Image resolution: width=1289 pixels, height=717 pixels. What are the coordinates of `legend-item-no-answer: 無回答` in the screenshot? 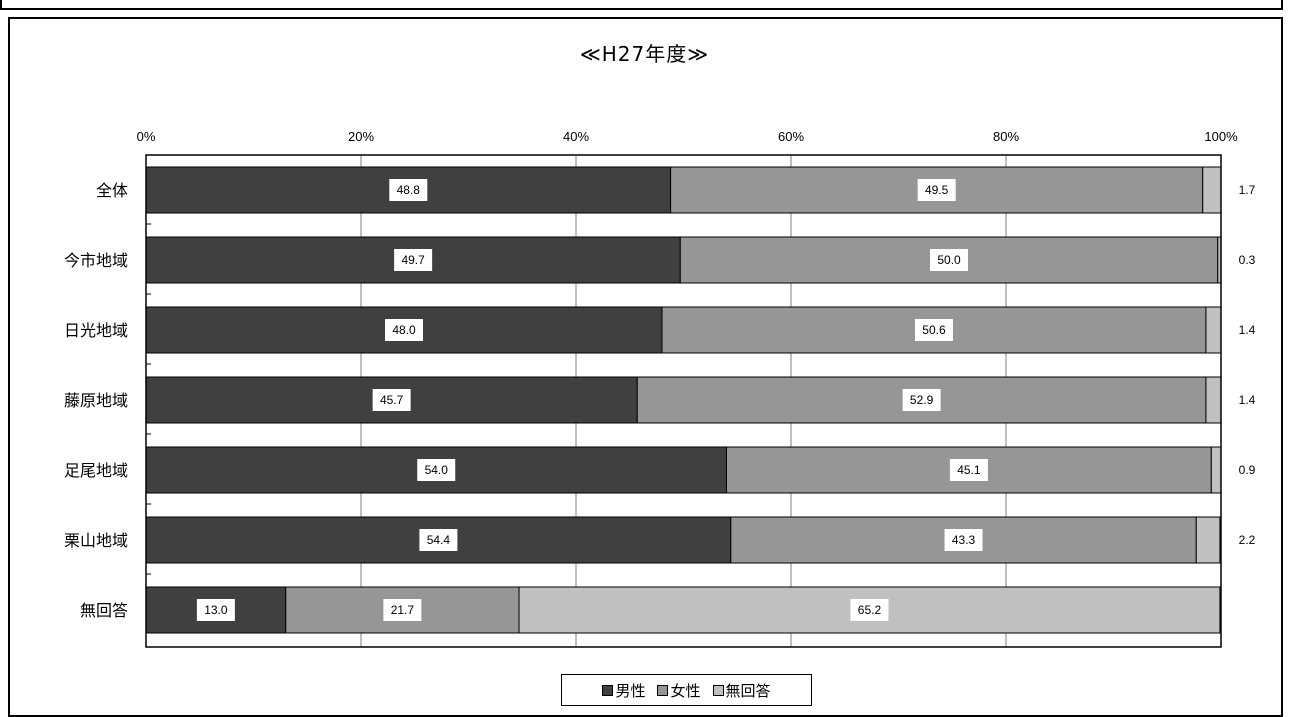 It's located at (741, 690).